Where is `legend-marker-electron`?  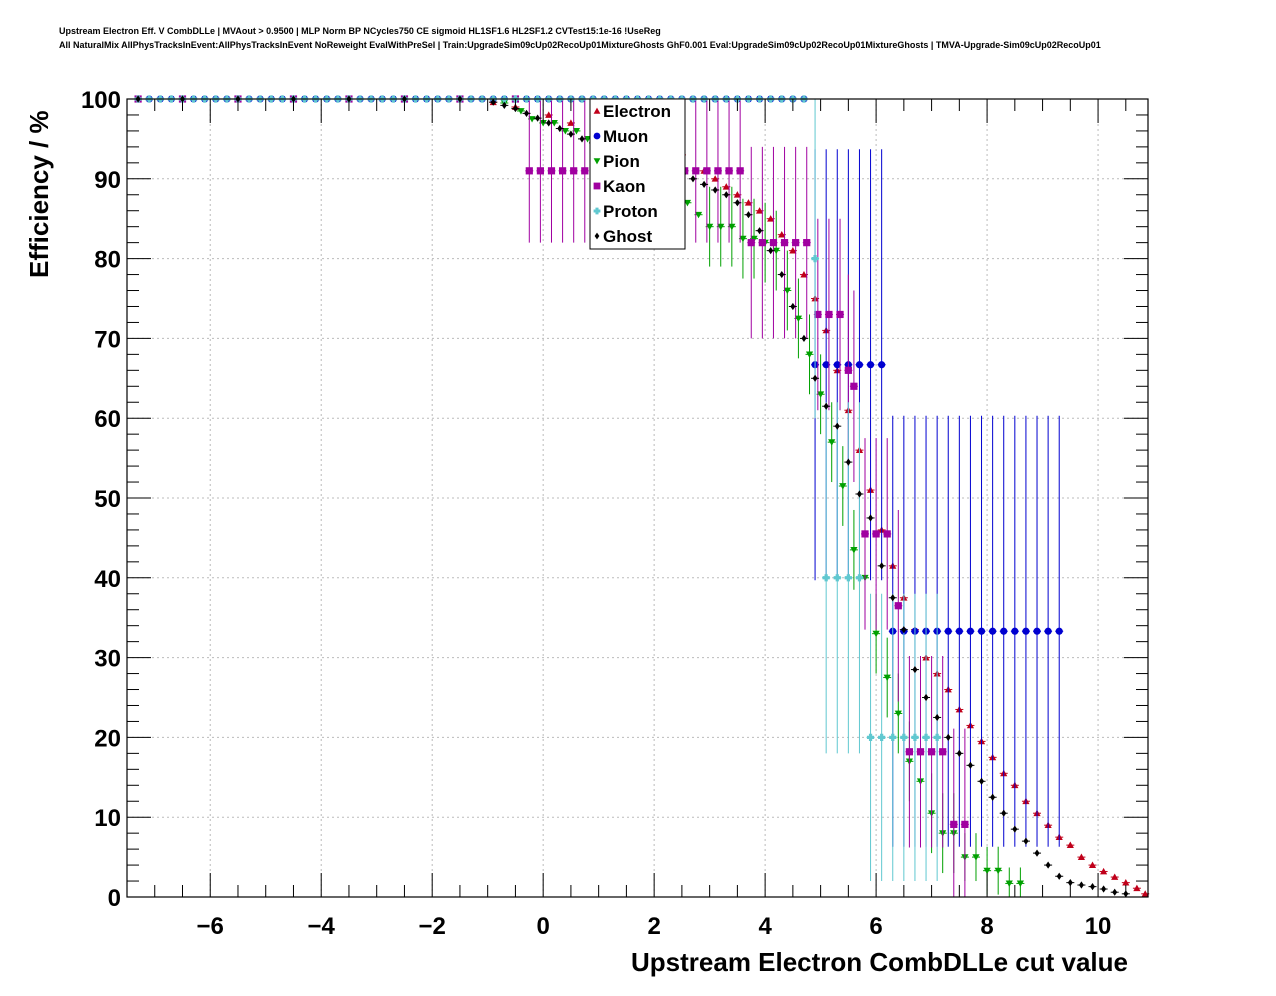 legend-marker-electron is located at coordinates (597, 110).